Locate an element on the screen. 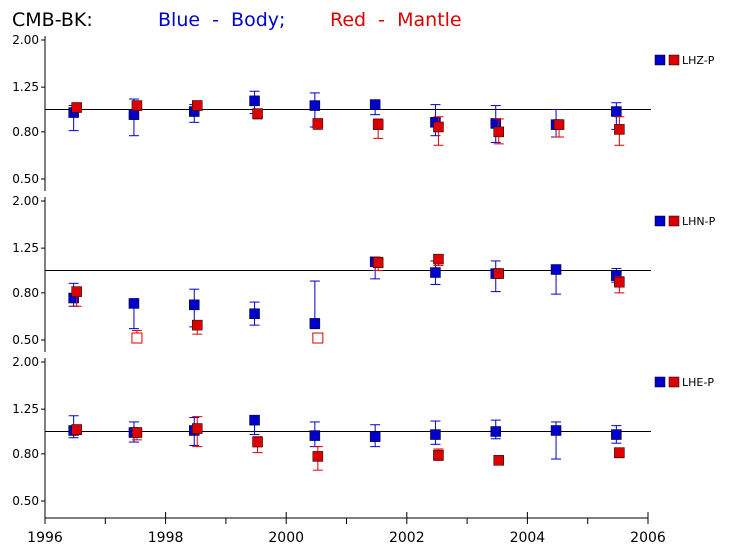 Image resolution: width=733 pixels, height=551 pixels. panel-label: LHE-P is located at coordinates (698, 382).